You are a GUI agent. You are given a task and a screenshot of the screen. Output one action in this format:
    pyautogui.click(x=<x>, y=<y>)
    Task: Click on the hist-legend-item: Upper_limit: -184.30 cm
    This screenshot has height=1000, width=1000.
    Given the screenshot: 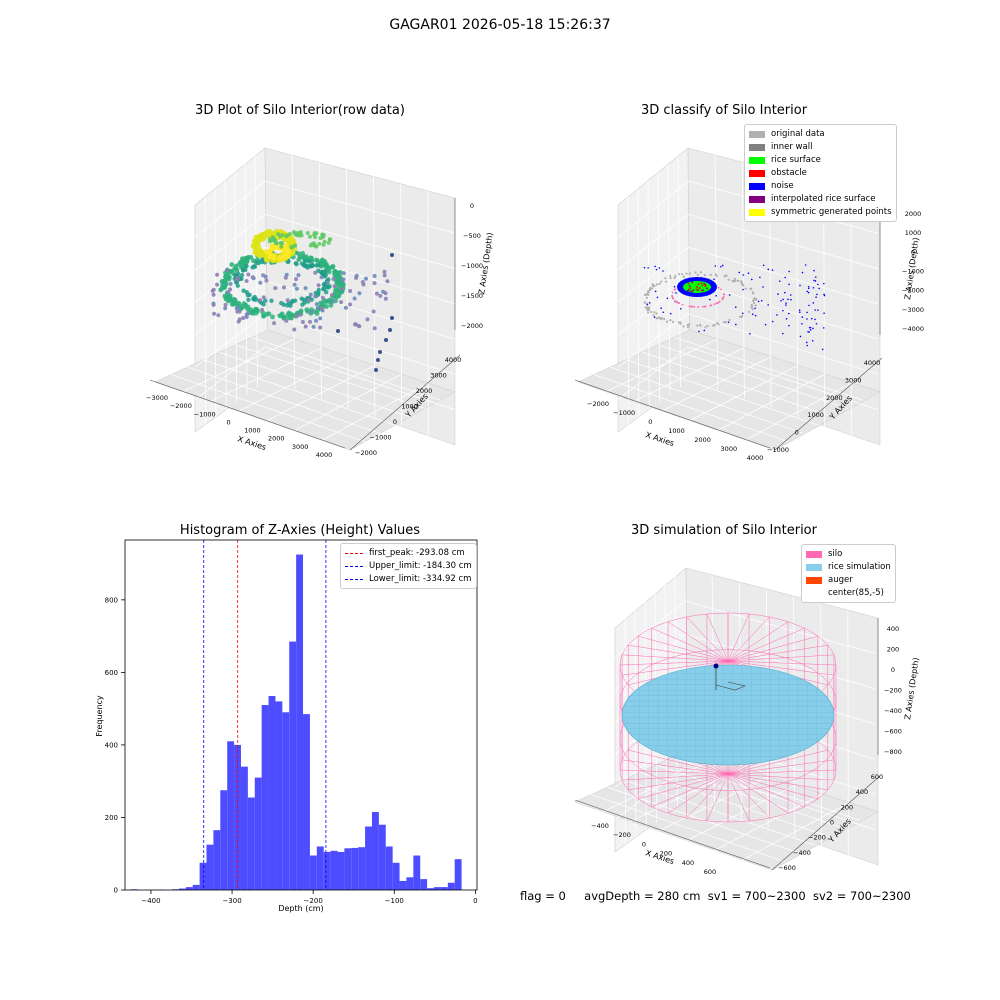 What is the action you would take?
    pyautogui.click(x=408, y=566)
    